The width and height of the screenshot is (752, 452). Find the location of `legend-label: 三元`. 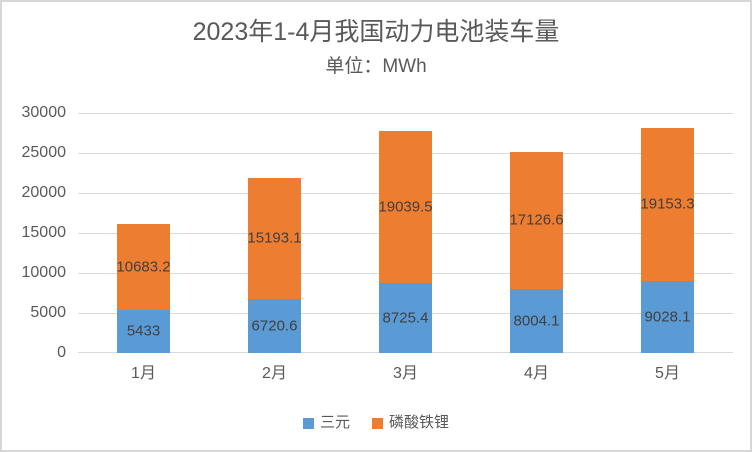

legend-label: 三元 is located at coordinates (334, 422).